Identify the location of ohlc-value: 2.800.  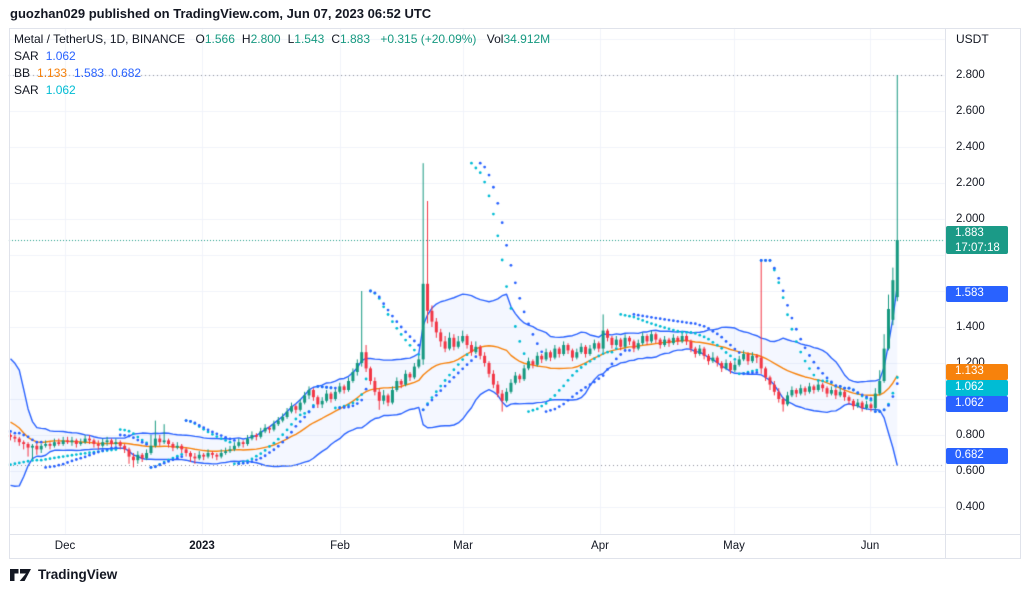
(265, 39).